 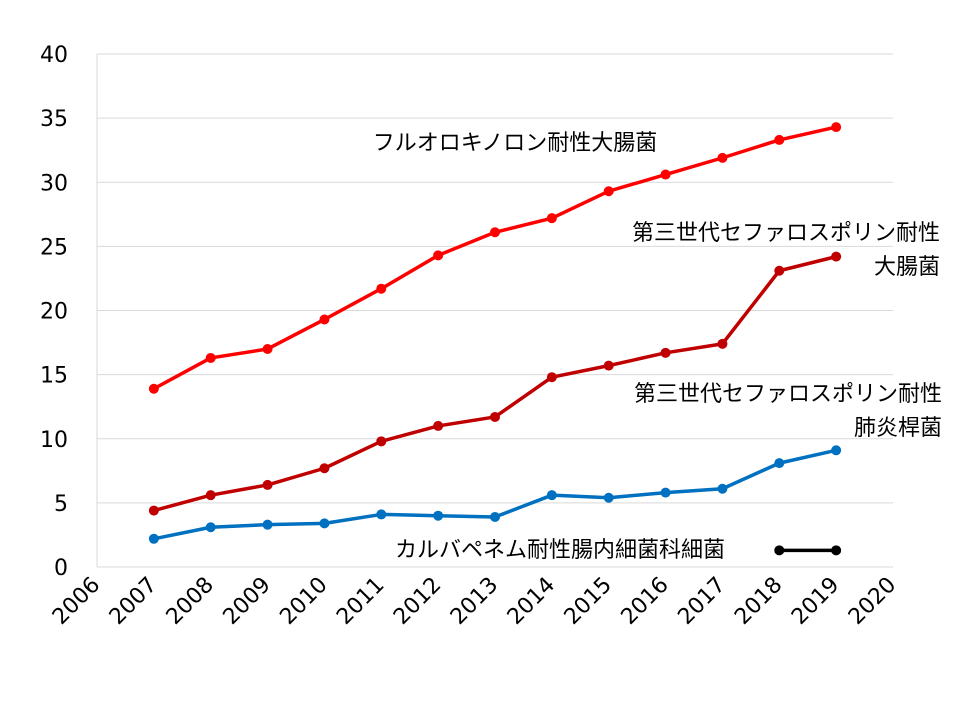 I want to click on x-tick-2010: 2010, so click(x=303, y=601).